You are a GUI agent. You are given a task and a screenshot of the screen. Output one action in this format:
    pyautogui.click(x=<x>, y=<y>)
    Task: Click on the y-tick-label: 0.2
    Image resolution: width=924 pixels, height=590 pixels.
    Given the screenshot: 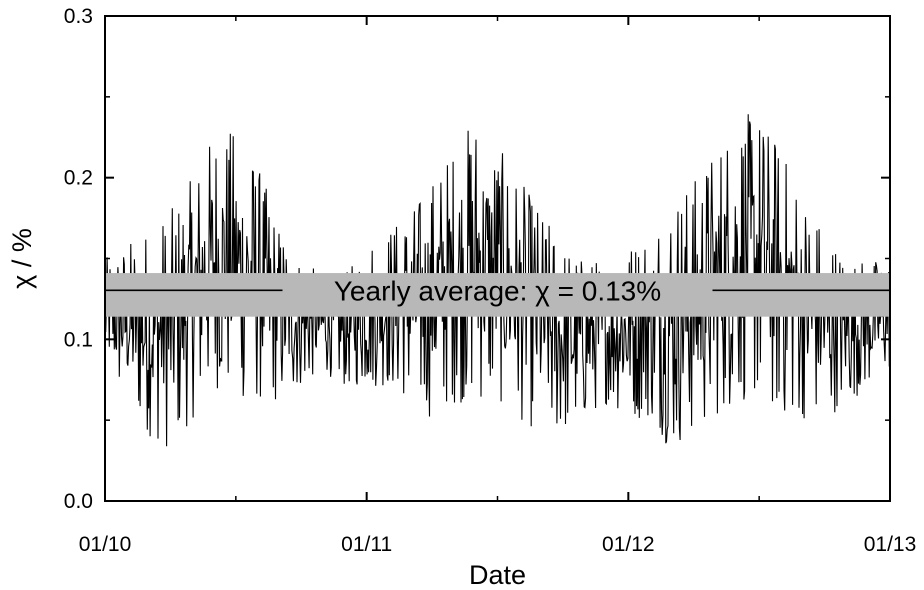 What is the action you would take?
    pyautogui.click(x=78, y=178)
    